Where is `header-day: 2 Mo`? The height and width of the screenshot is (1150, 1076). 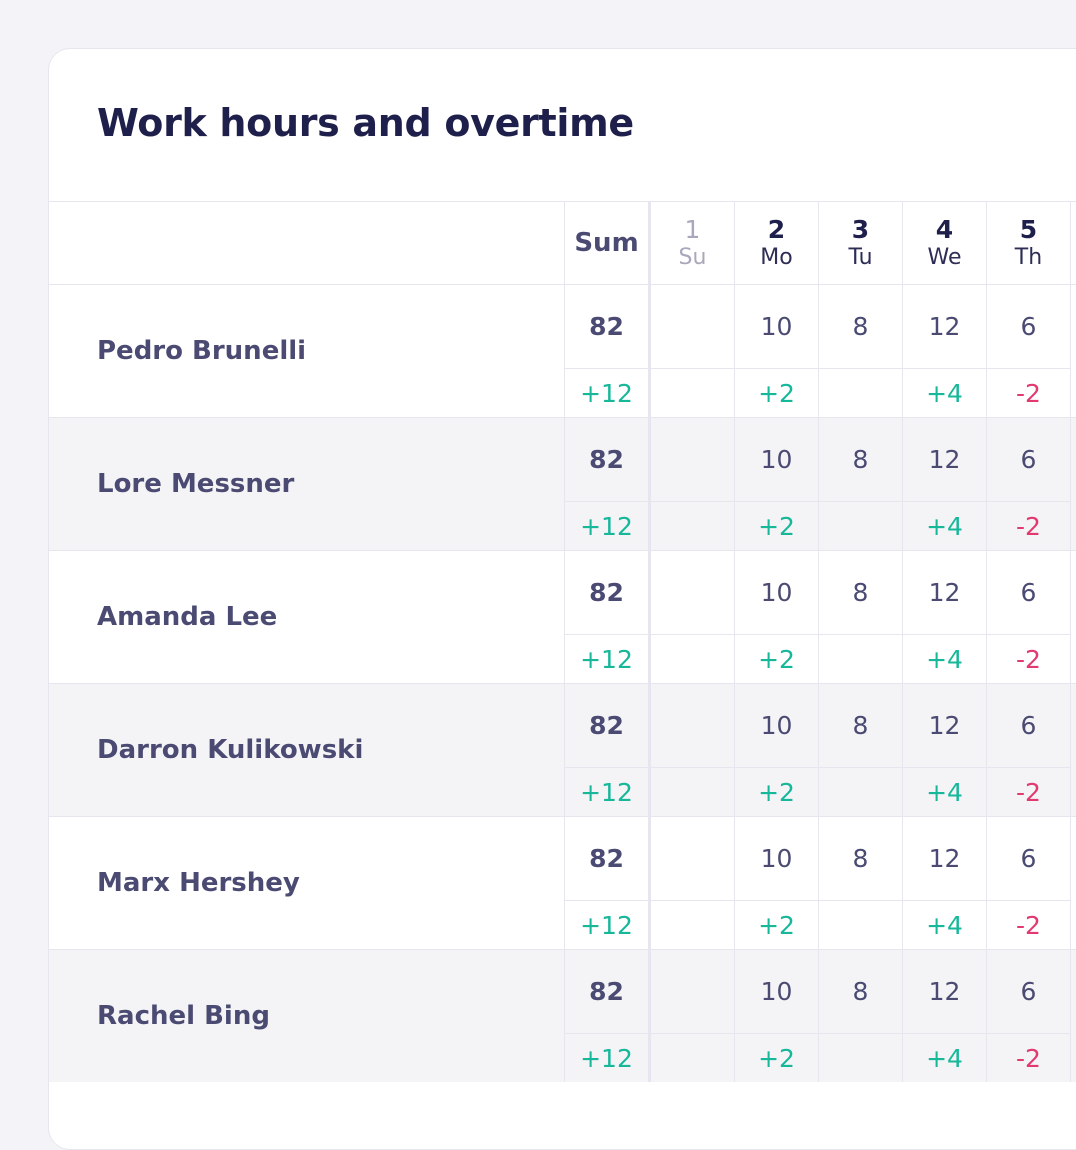 header-day: 2 Mo is located at coordinates (777, 243).